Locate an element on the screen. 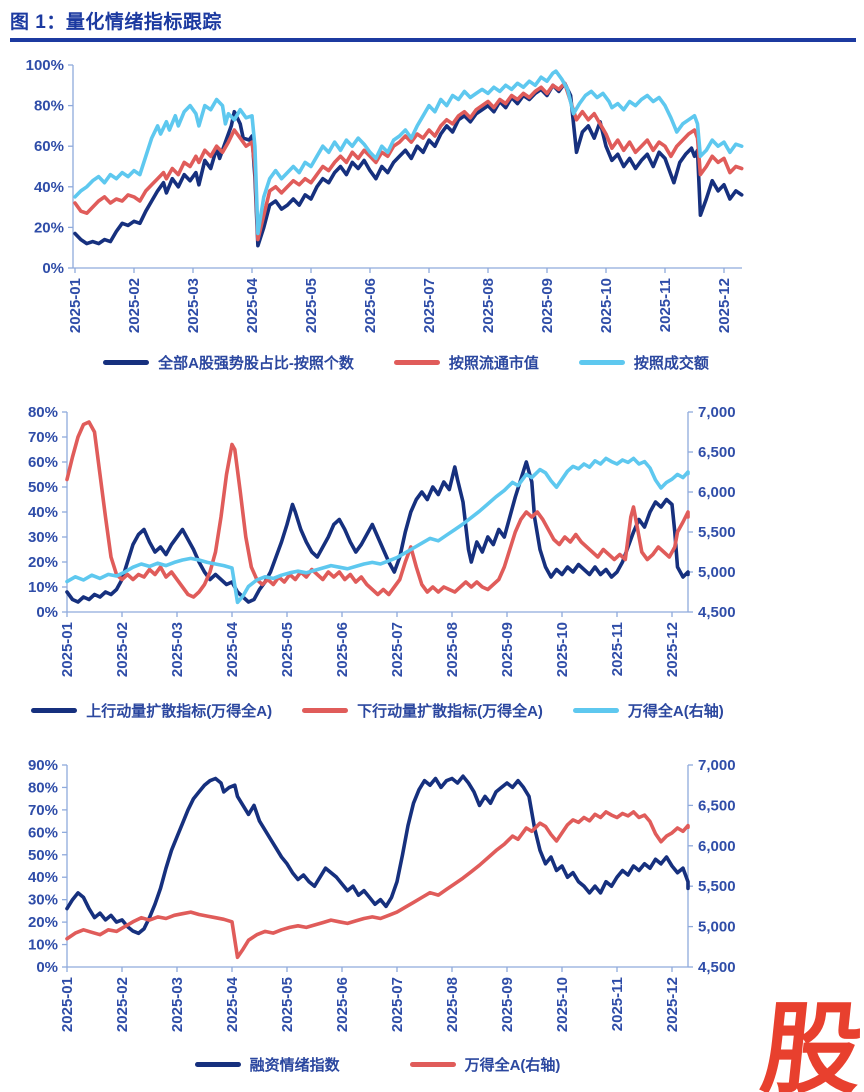  legend-item: 下行动量扩散指标(万得全A) is located at coordinates (422, 710).